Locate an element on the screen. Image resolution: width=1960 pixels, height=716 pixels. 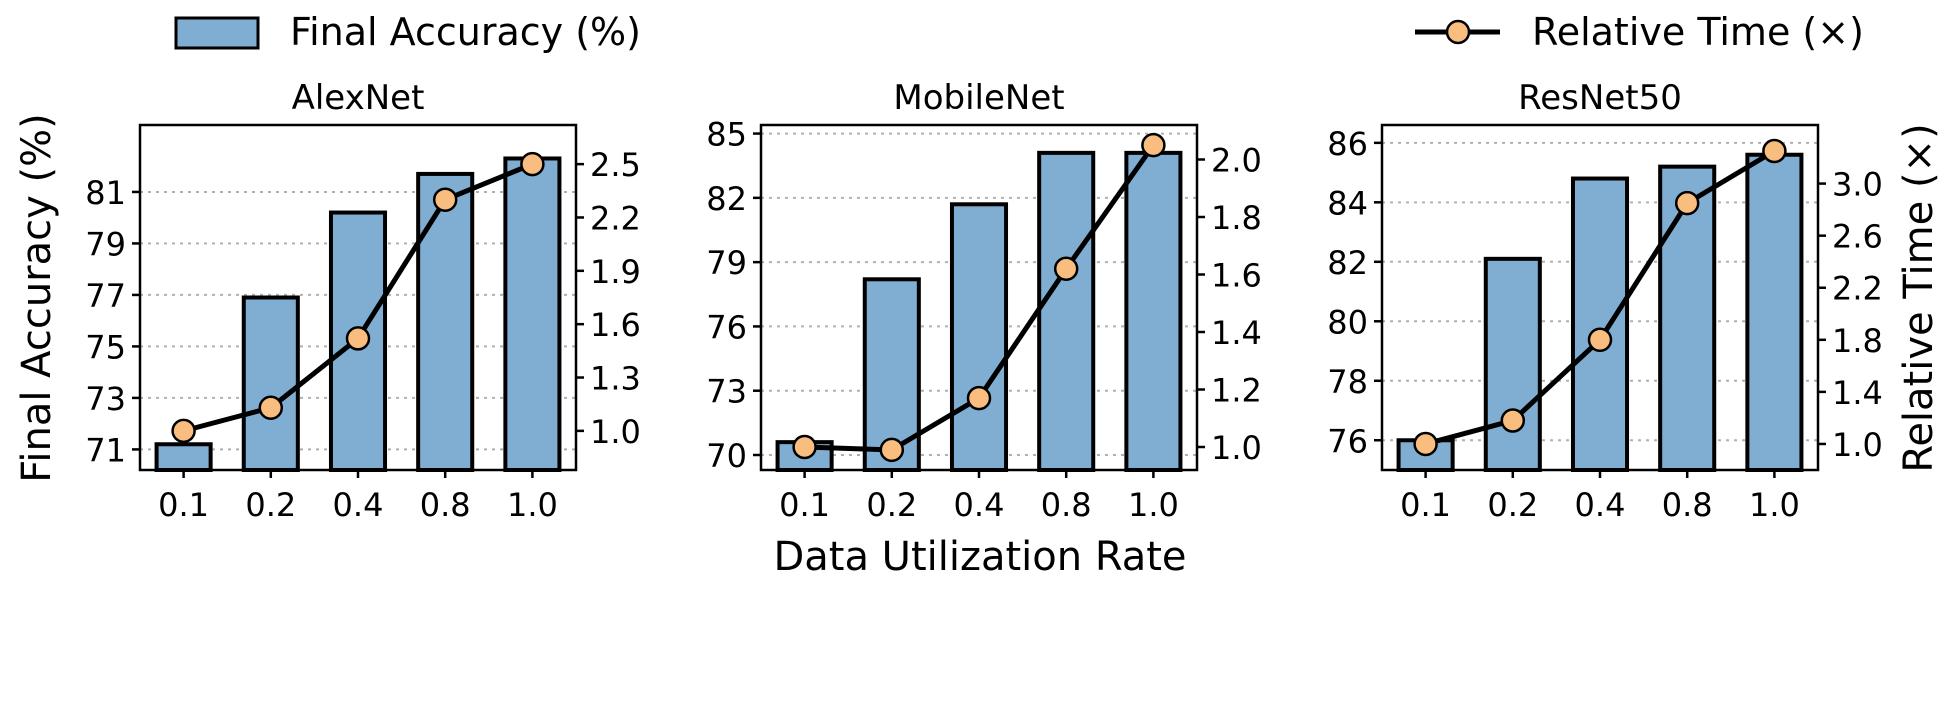
legend-bar-swatch is located at coordinates (217, 33).